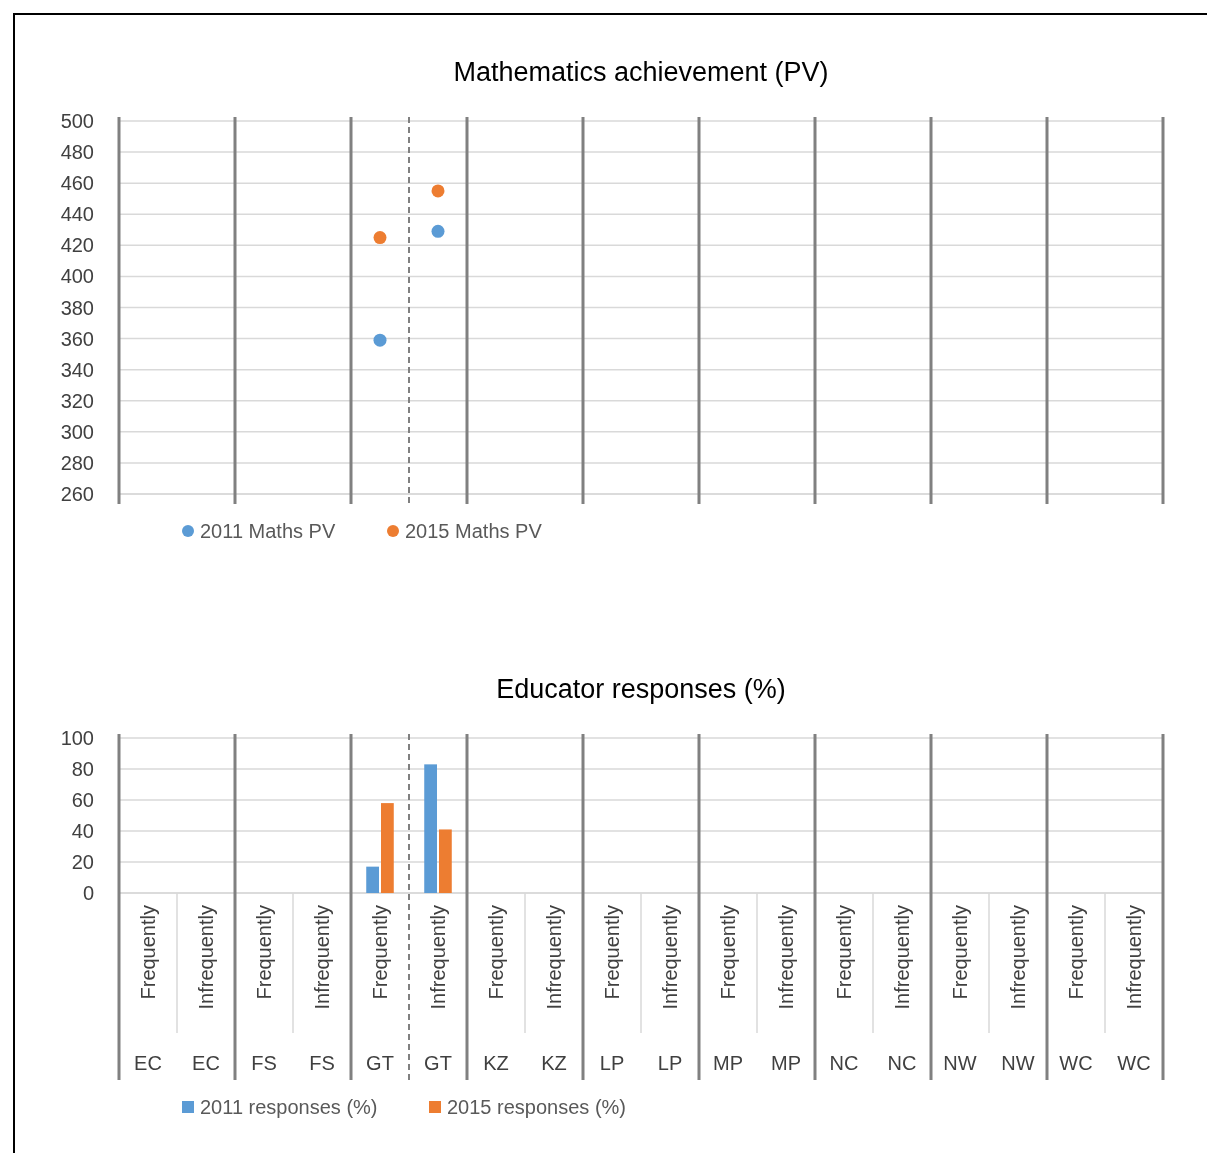  What do you see at coordinates (380, 989) in the screenshot?
I see `category-label: Frequently GT` at bounding box center [380, 989].